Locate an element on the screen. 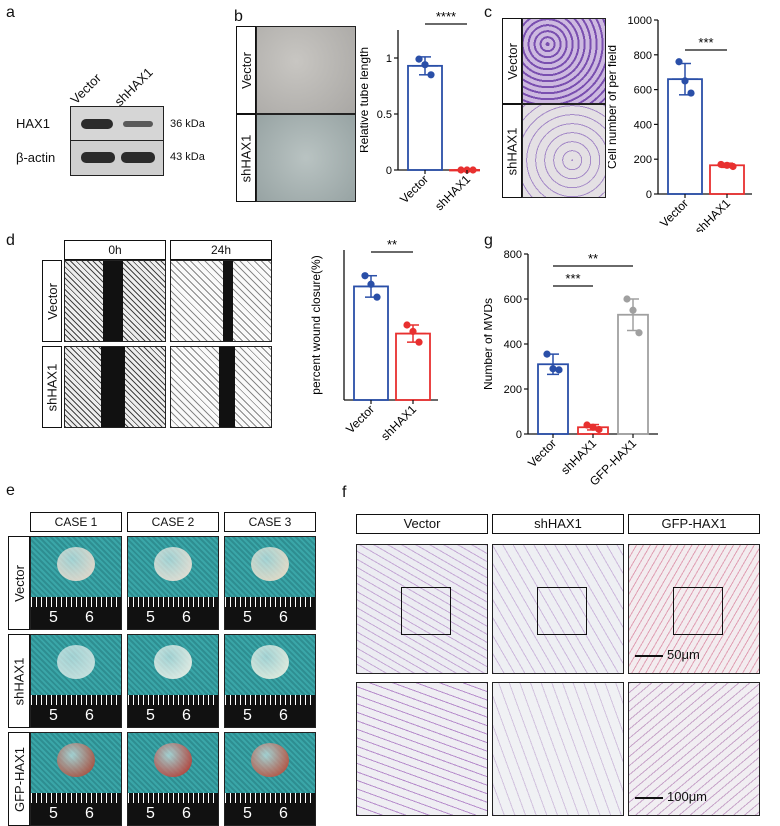 Image resolution: width=780 pixels, height=826 pixels. panel-label-b: b is located at coordinates (238, 16).